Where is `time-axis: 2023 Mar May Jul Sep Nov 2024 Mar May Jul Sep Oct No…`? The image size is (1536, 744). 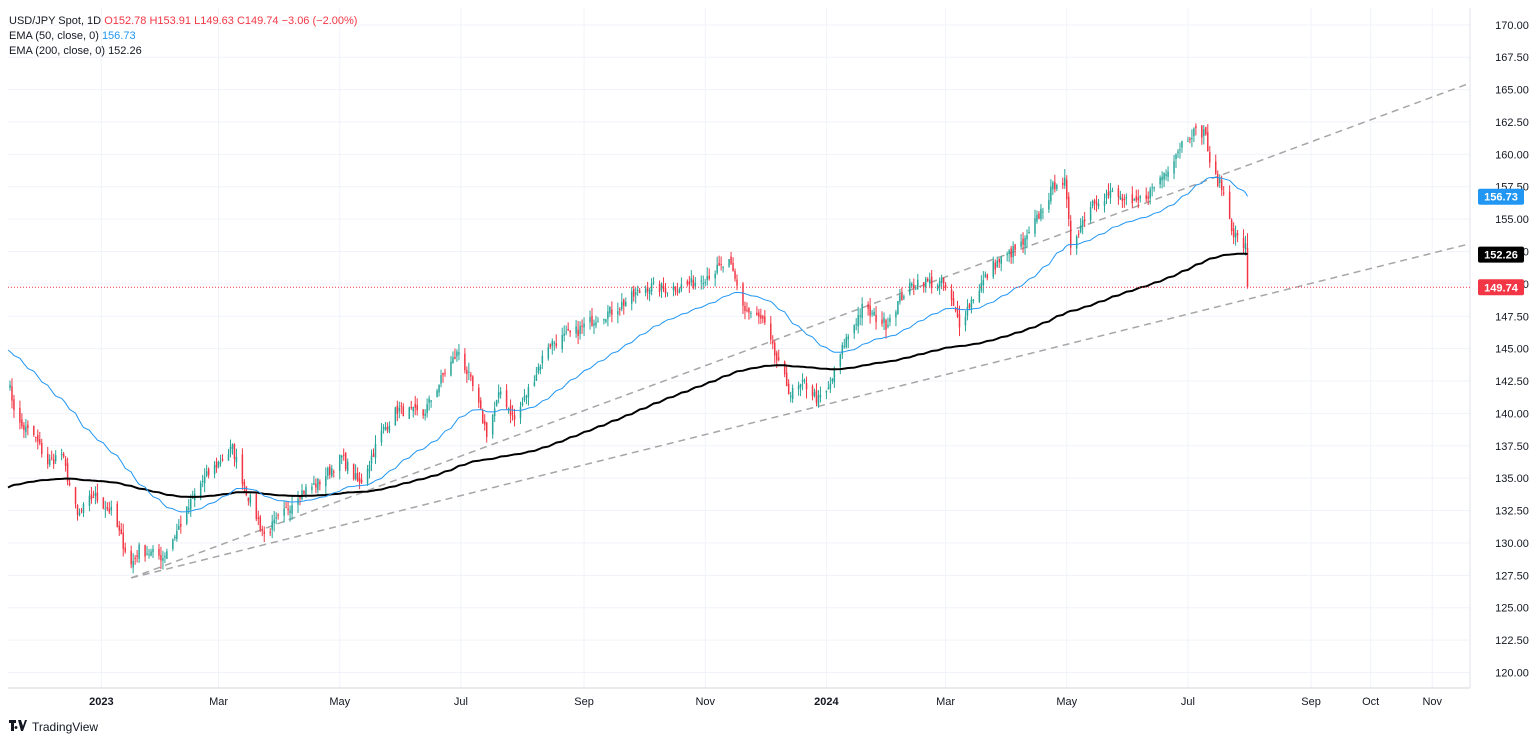
time-axis: 2023 Mar May Jul Sep Nov 2024 Mar May Jul Sep Oct No… is located at coordinates (765, 702).